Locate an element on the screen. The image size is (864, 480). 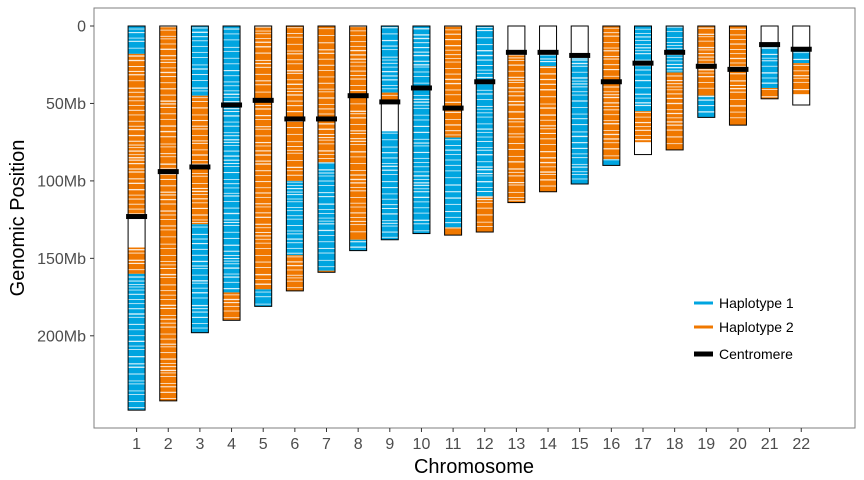
x-tick-label: 19 is located at coordinates (706, 444).